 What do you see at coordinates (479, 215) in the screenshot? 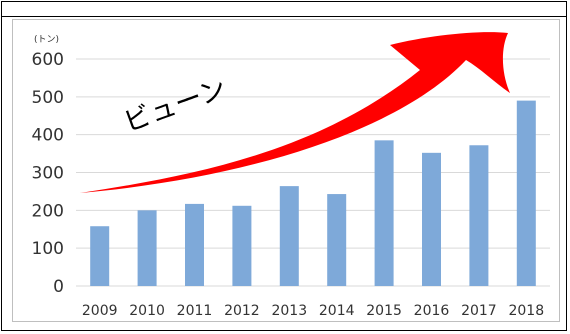
I see `bar-2017` at bounding box center [479, 215].